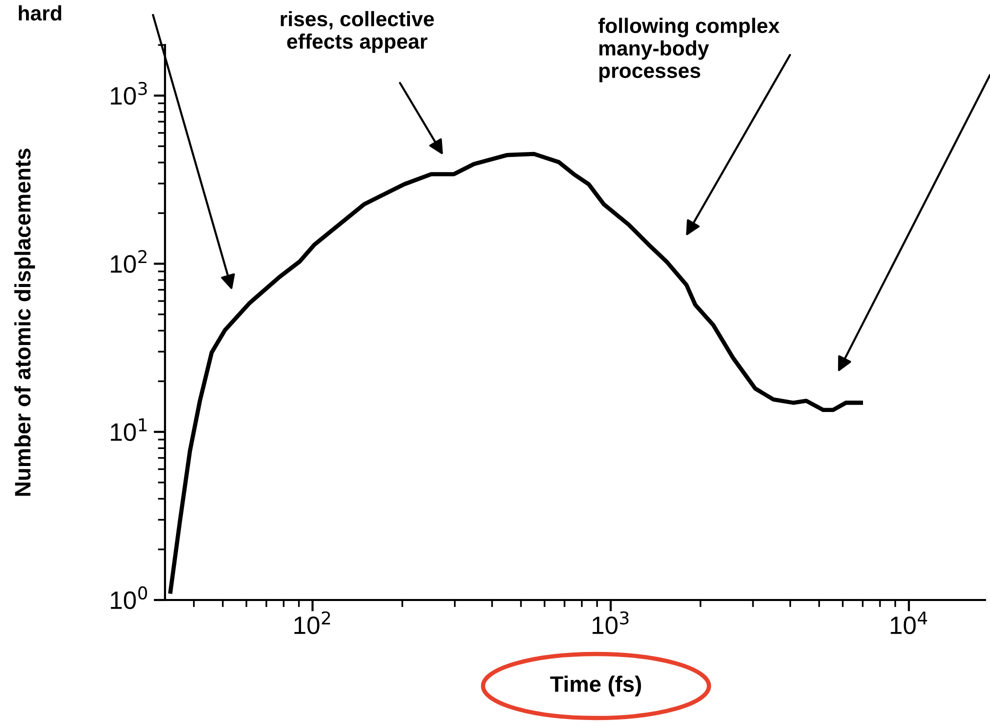 The width and height of the screenshot is (990, 727). Describe the element at coordinates (312, 622) in the screenshot. I see `x-tick-label: 10$^{2}$` at that location.